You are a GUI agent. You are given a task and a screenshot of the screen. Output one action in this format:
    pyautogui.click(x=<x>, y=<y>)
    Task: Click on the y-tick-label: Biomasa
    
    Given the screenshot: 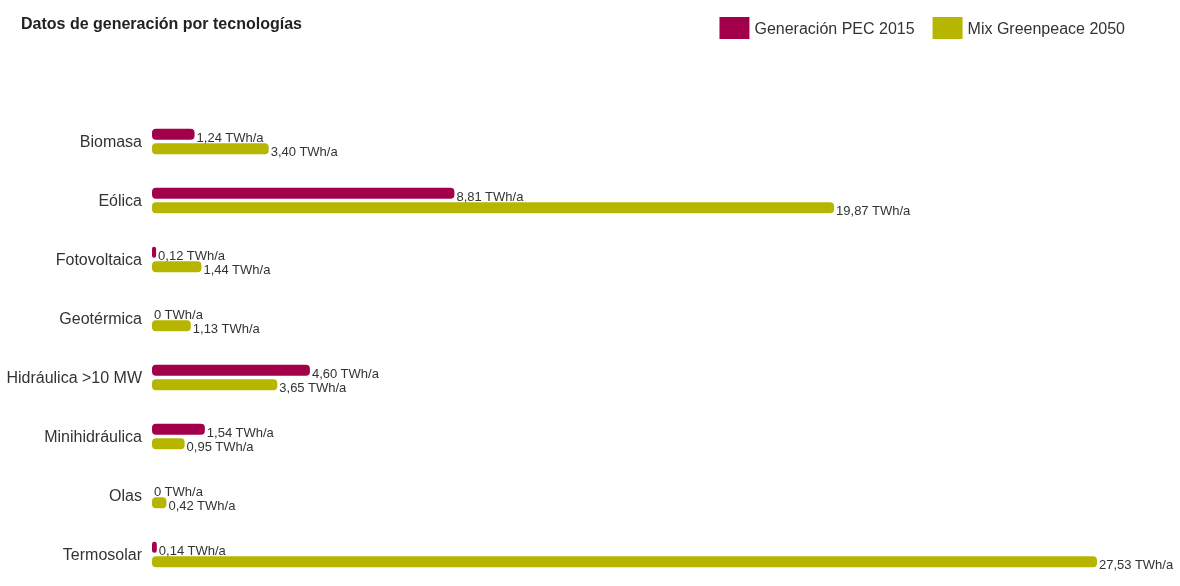 What is the action you would take?
    pyautogui.click(x=111, y=141)
    